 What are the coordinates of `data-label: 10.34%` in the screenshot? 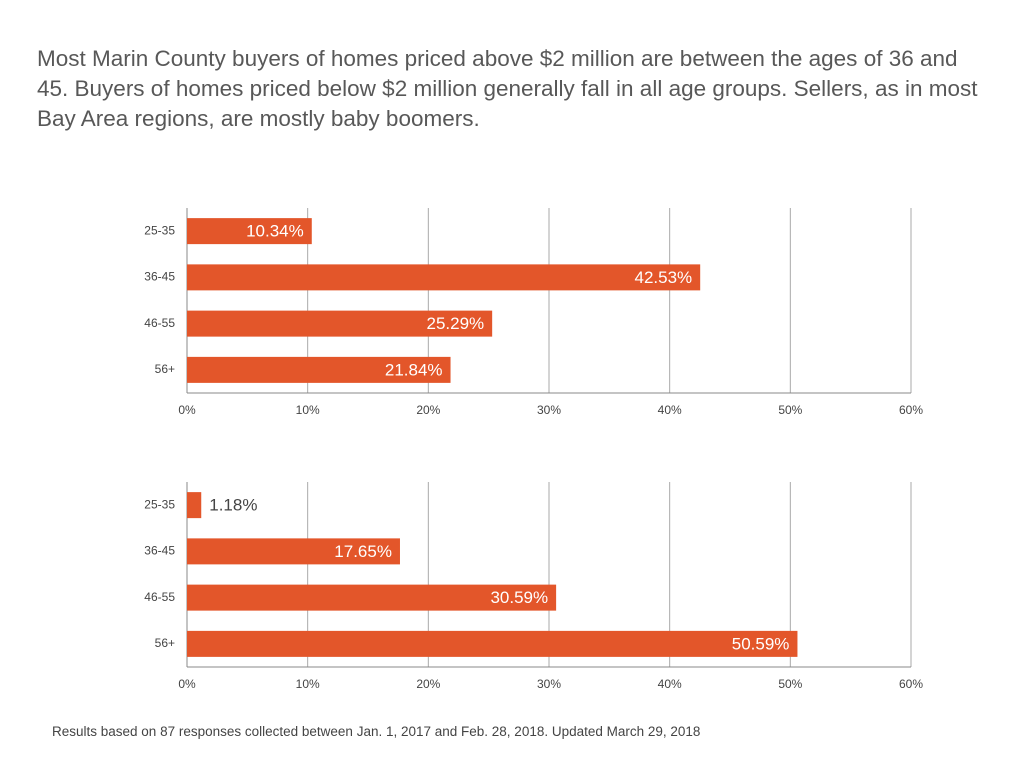 It's located at (275, 231).